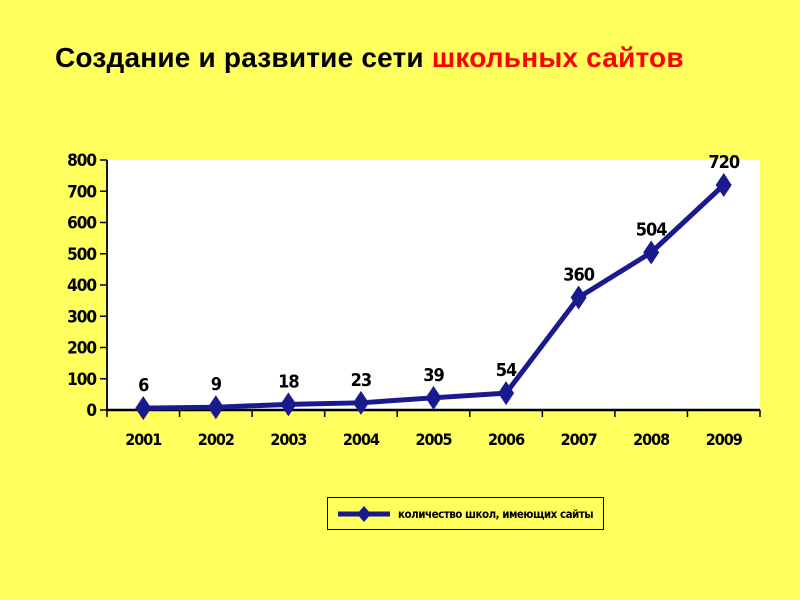  Describe the element at coordinates (579, 439) in the screenshot. I see `x-axis-label: 2007` at that location.